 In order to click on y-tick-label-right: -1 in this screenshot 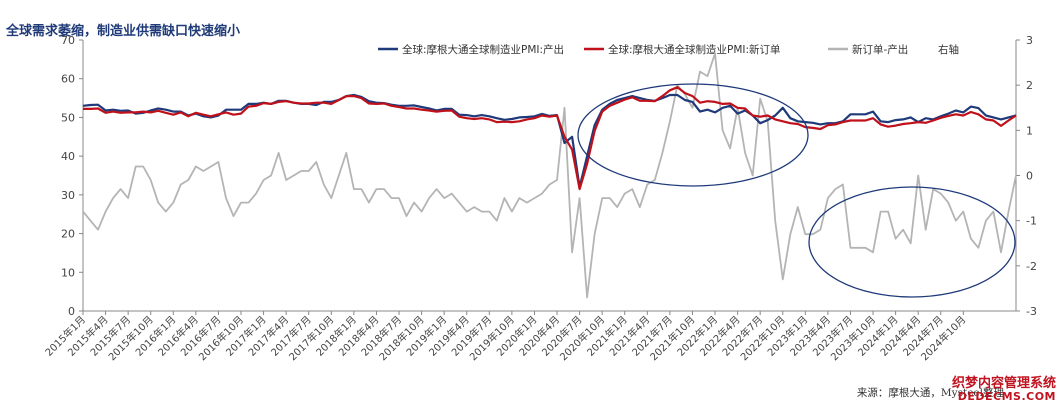, I will do `click(1031, 221)`.